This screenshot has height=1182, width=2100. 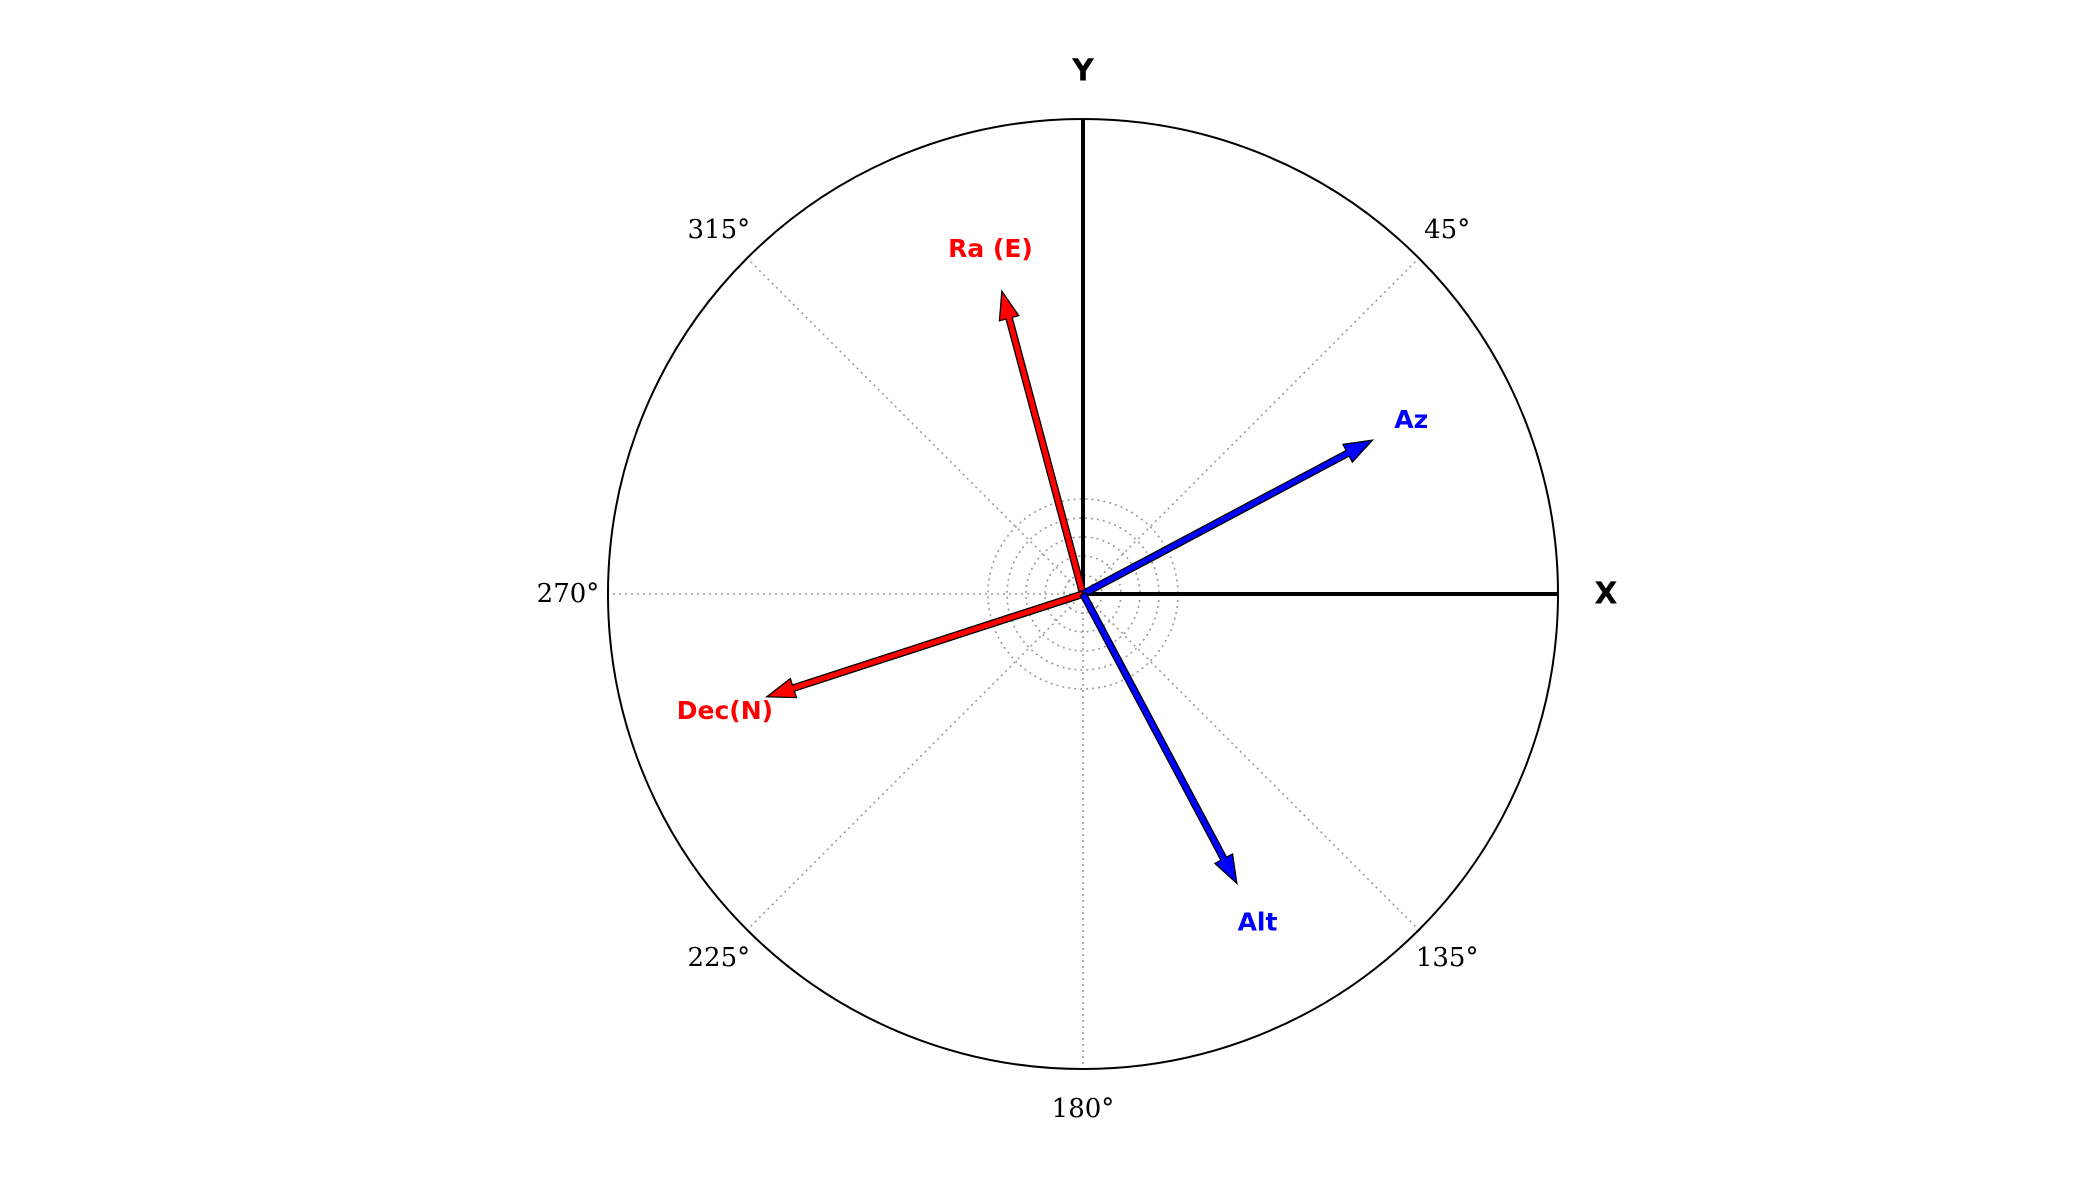 I want to click on vector-label-ra-e: Ra (E), so click(x=990, y=248).